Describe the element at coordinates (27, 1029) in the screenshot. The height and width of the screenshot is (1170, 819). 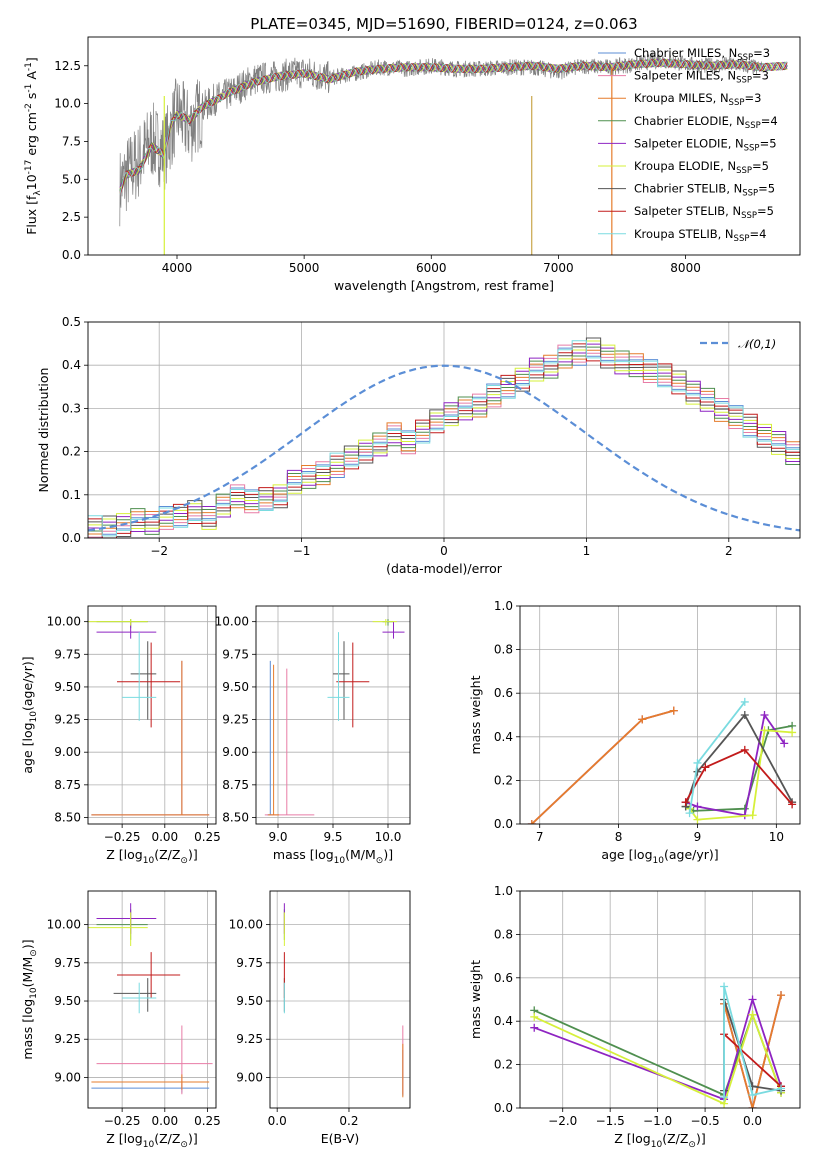
I see `label-part: mass [log` at that location.